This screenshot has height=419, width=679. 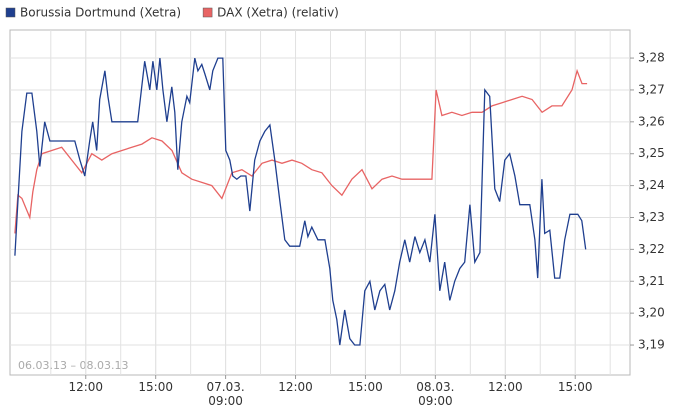 I want to click on y-tick-label: 3,24, so click(x=651, y=185).